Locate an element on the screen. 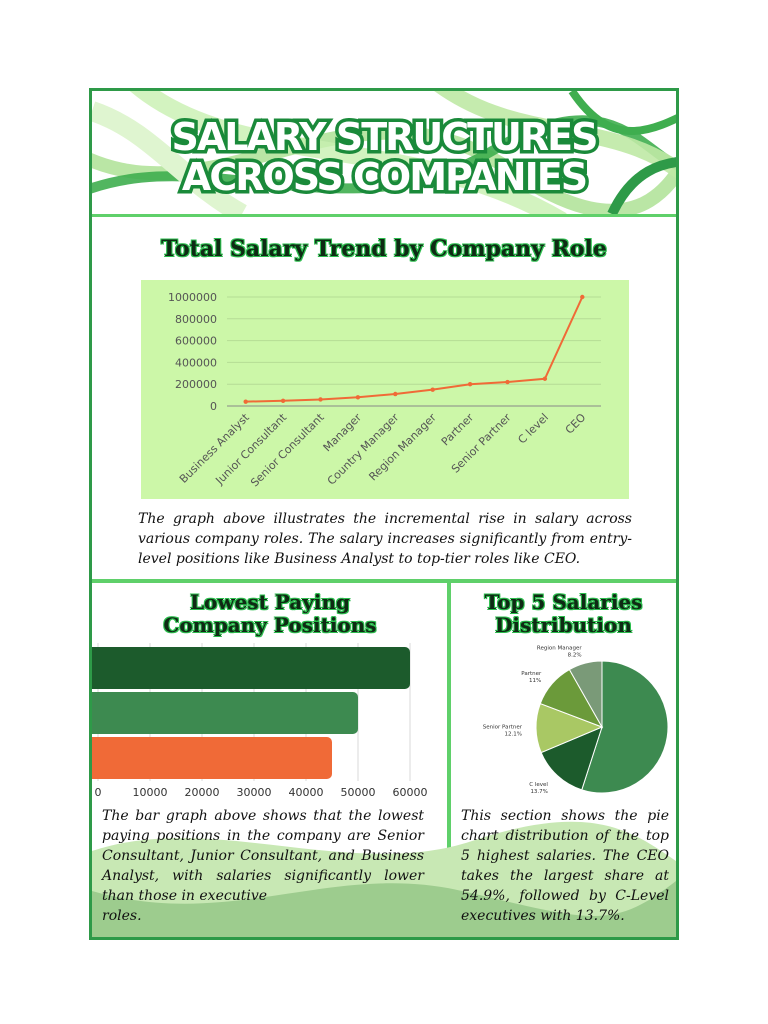 The width and height of the screenshot is (768, 1024). x-tick-label: 30000 is located at coordinates (254, 792).